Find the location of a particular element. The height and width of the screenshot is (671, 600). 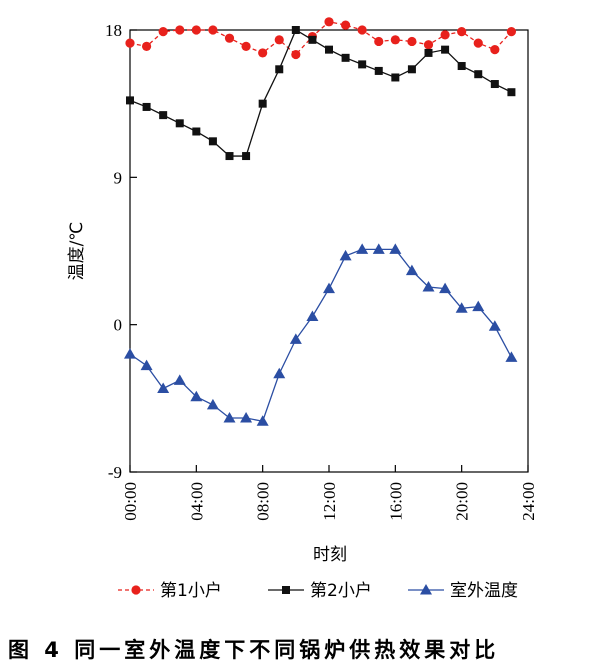

x-tick-label: 24:00 is located at coordinates (528, 501).